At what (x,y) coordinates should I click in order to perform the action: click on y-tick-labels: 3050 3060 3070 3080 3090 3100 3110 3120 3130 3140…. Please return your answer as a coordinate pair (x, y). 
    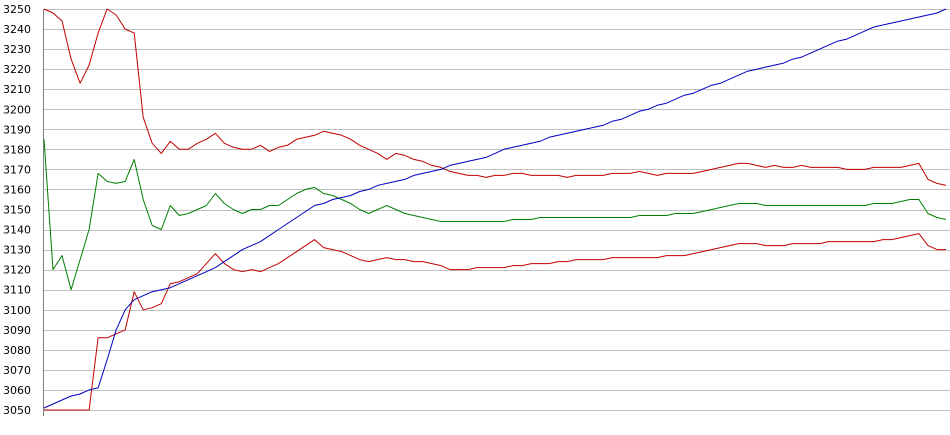
    Looking at the image, I should click on (17, 210).